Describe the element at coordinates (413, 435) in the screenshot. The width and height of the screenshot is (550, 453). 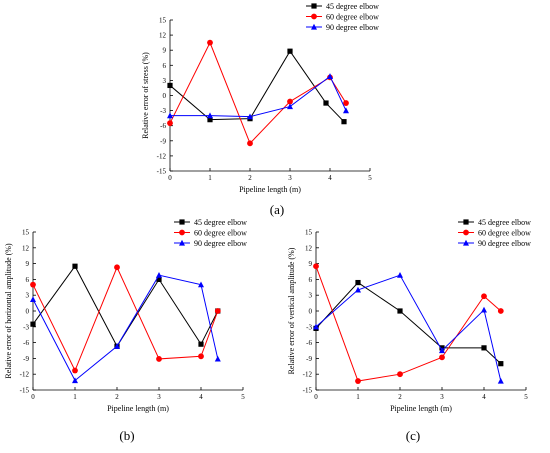
I see `panel-label-c: (c)` at that location.